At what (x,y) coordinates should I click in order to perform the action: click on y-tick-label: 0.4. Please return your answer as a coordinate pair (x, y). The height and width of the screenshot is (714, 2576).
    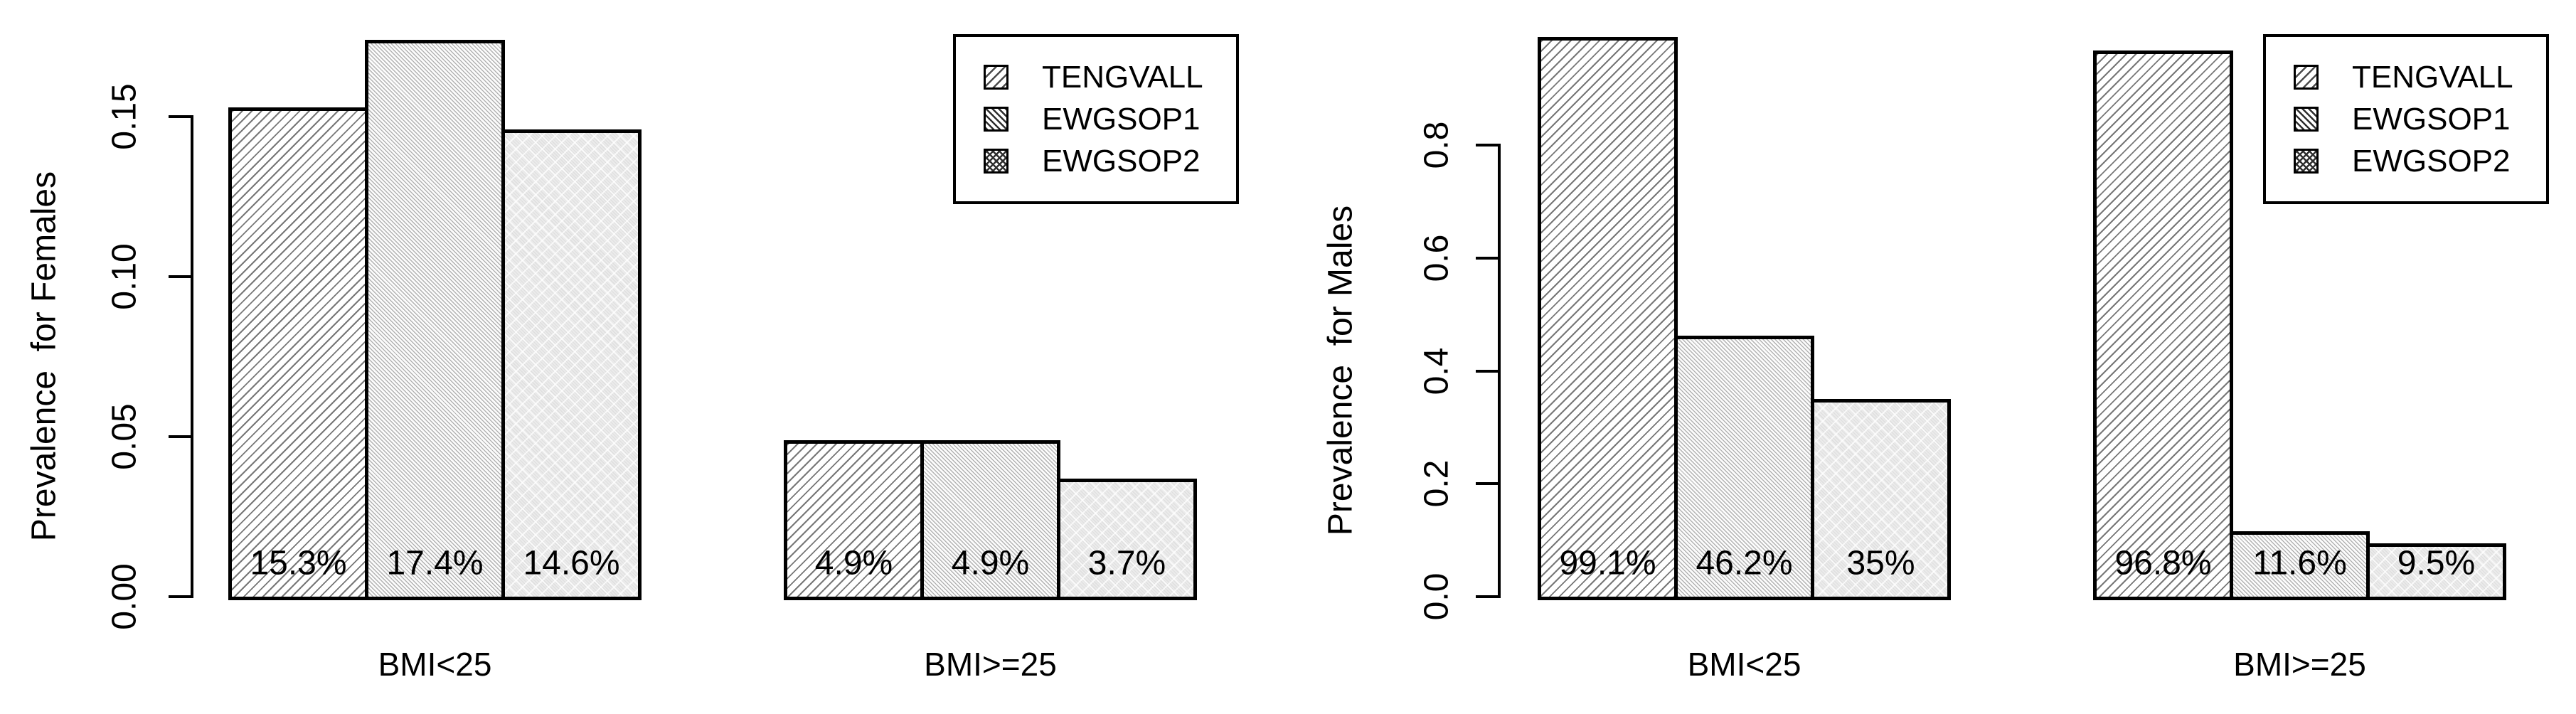
    Looking at the image, I should click on (1436, 371).